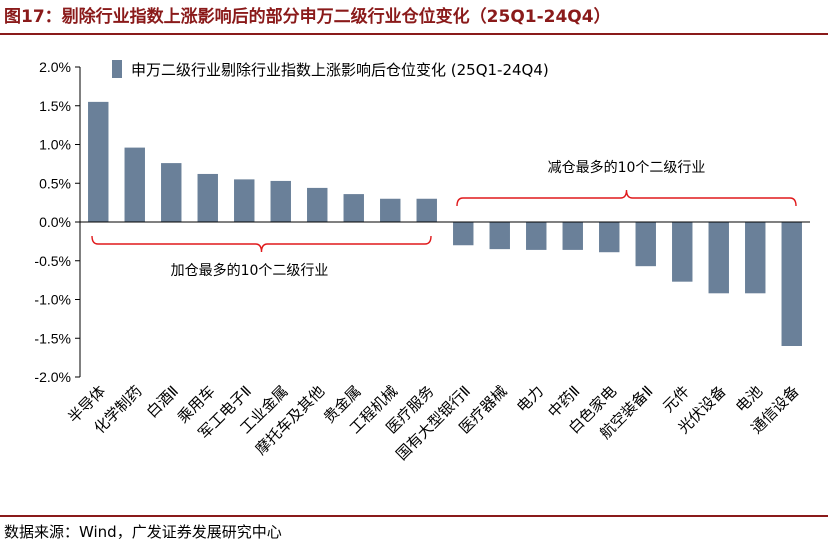 This screenshot has width=828, height=550. Describe the element at coordinates (52, 377) in the screenshot. I see `y-tick-label: -2.0%` at that location.